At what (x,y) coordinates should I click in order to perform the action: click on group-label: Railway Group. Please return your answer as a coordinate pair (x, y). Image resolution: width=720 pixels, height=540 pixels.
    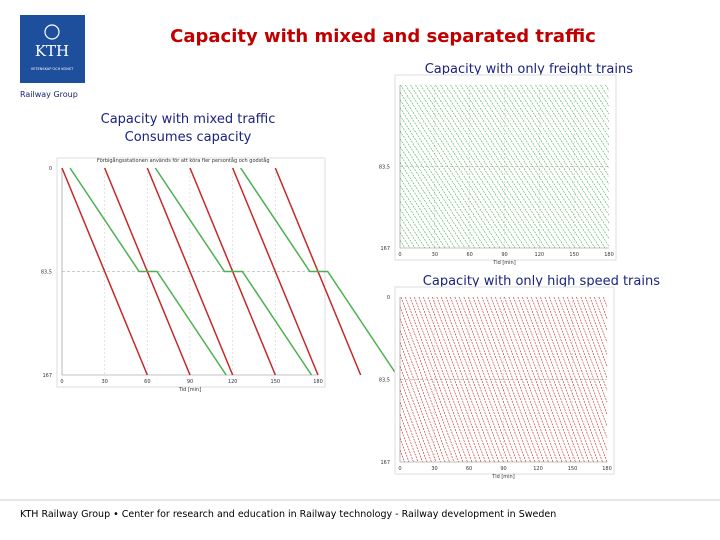
    Looking at the image, I should click on (49, 94).